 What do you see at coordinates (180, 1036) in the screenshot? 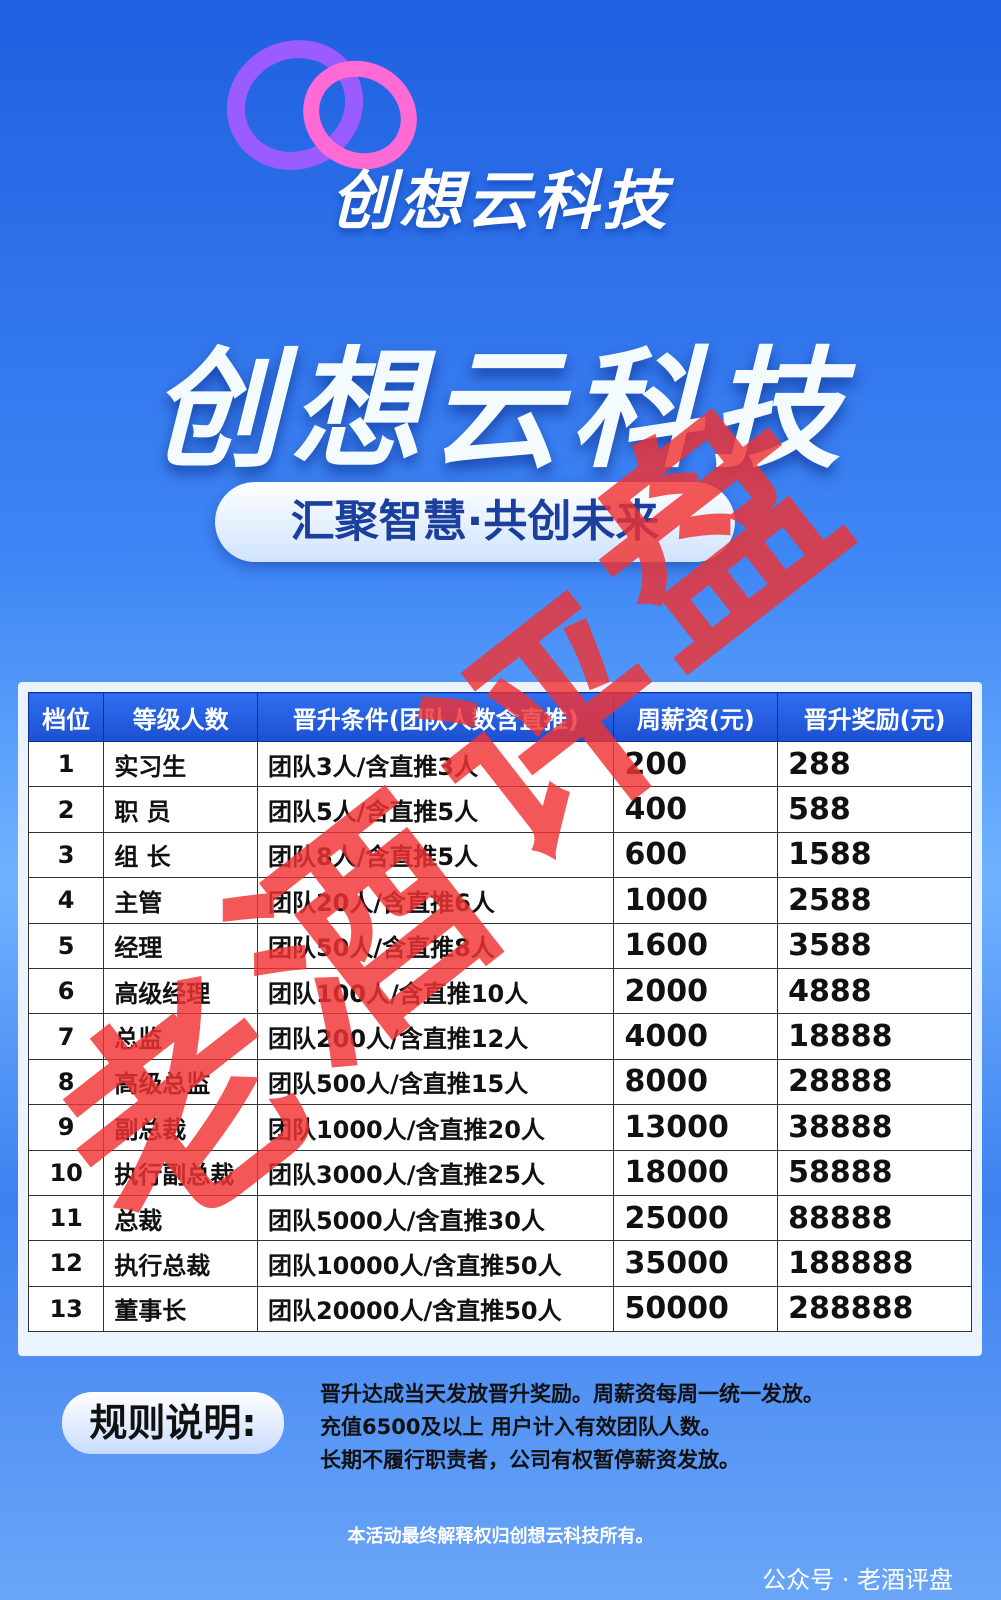
I see `table-cell: 总监` at bounding box center [180, 1036].